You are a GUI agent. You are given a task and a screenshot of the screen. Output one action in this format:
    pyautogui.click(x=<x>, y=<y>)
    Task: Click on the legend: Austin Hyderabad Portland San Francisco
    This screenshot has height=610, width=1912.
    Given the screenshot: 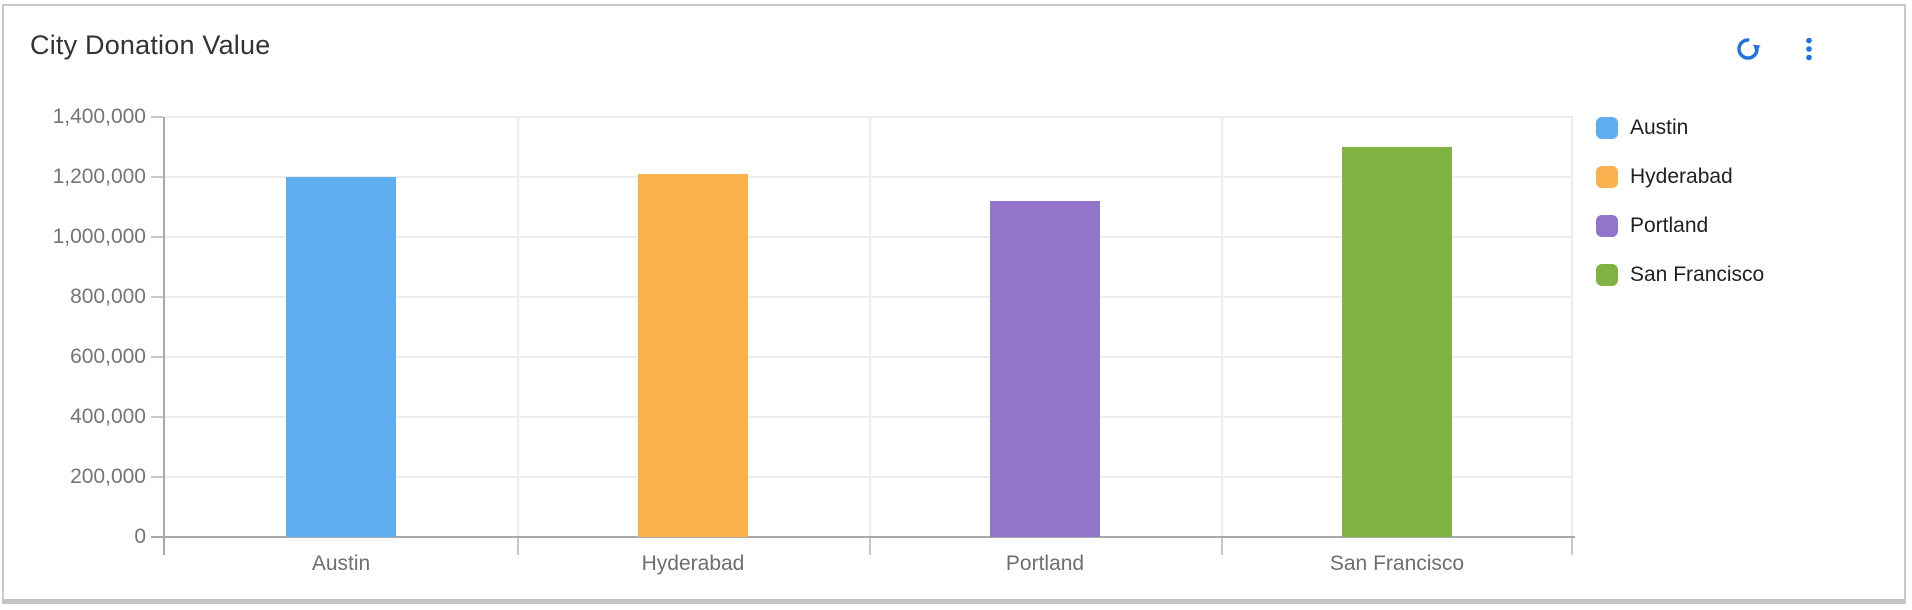 What is the action you would take?
    pyautogui.click(x=1680, y=215)
    